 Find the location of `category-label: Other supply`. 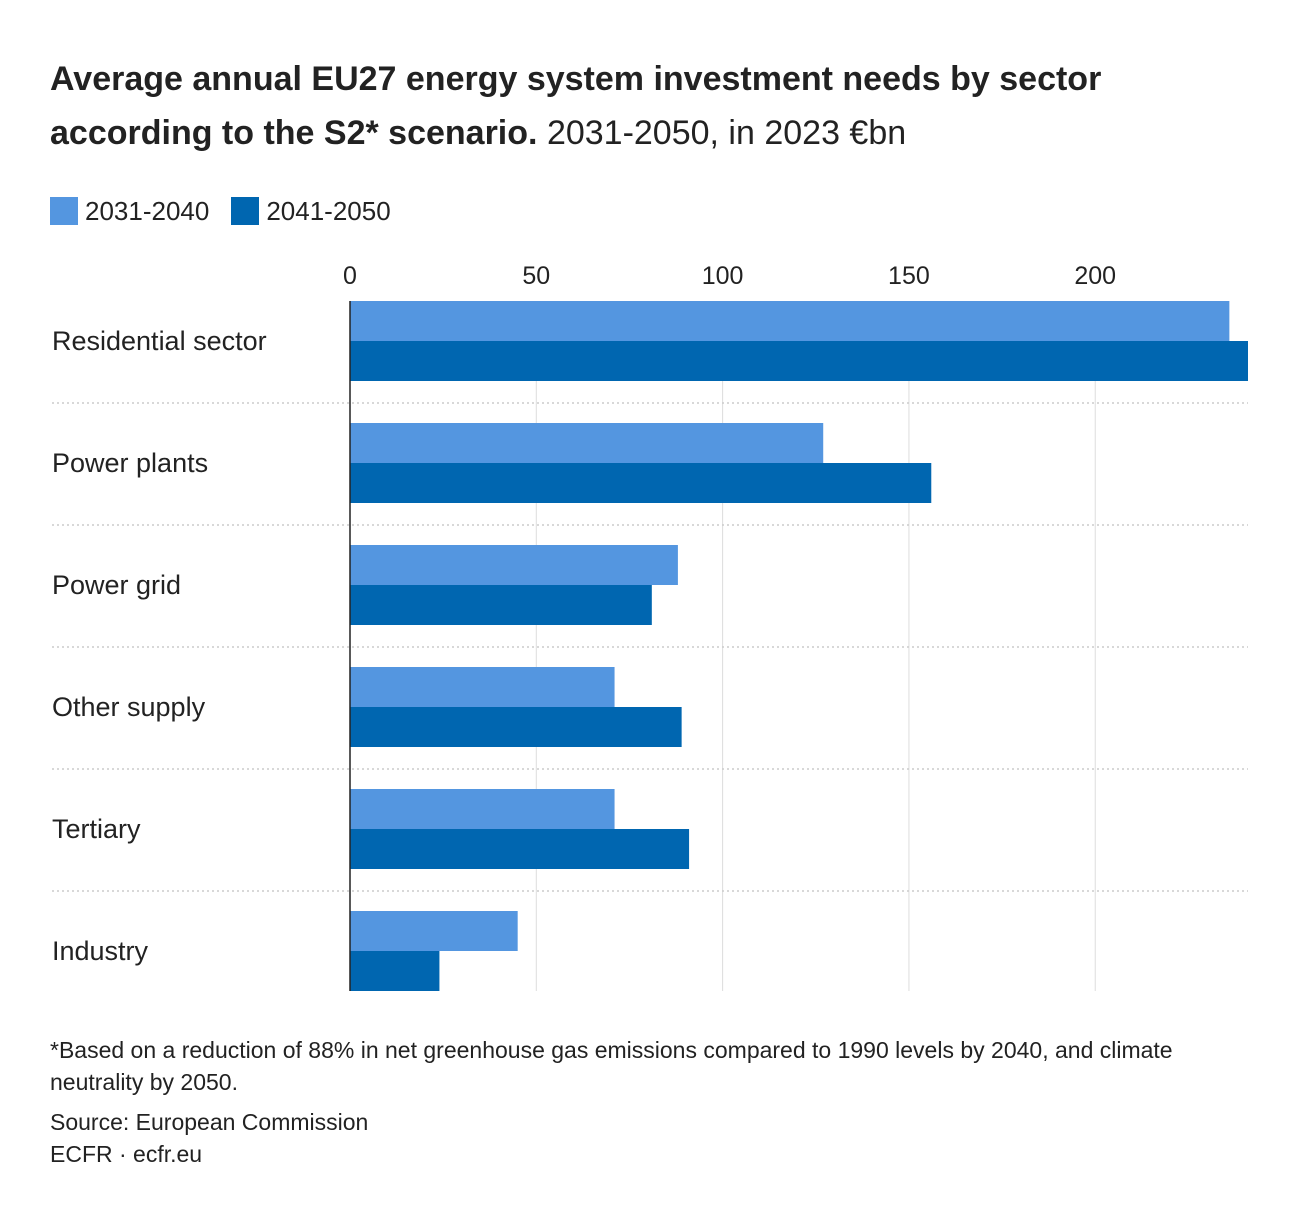

category-label: Other supply is located at coordinates (129, 707).